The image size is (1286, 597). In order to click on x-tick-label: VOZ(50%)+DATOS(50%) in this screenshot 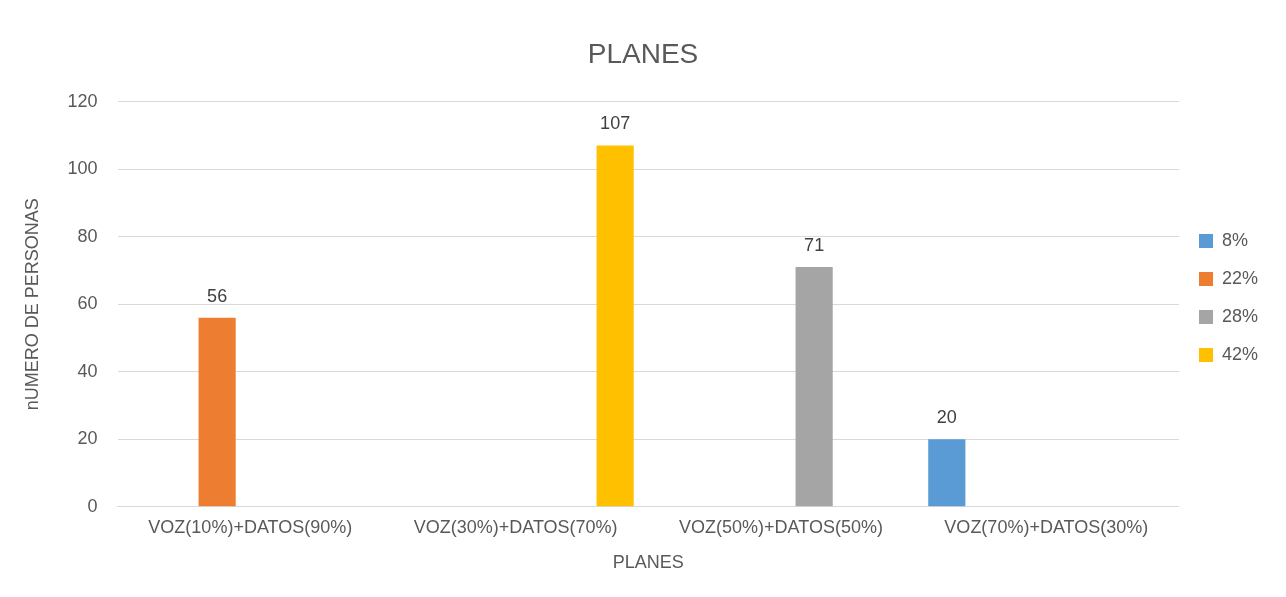, I will do `click(781, 526)`.